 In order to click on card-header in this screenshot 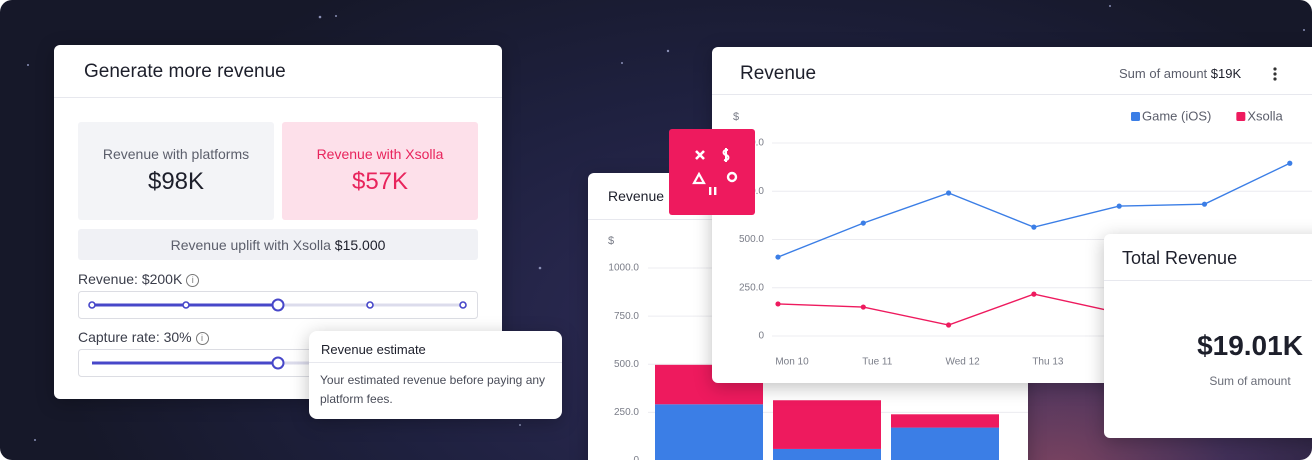, I will do `click(278, 71)`.